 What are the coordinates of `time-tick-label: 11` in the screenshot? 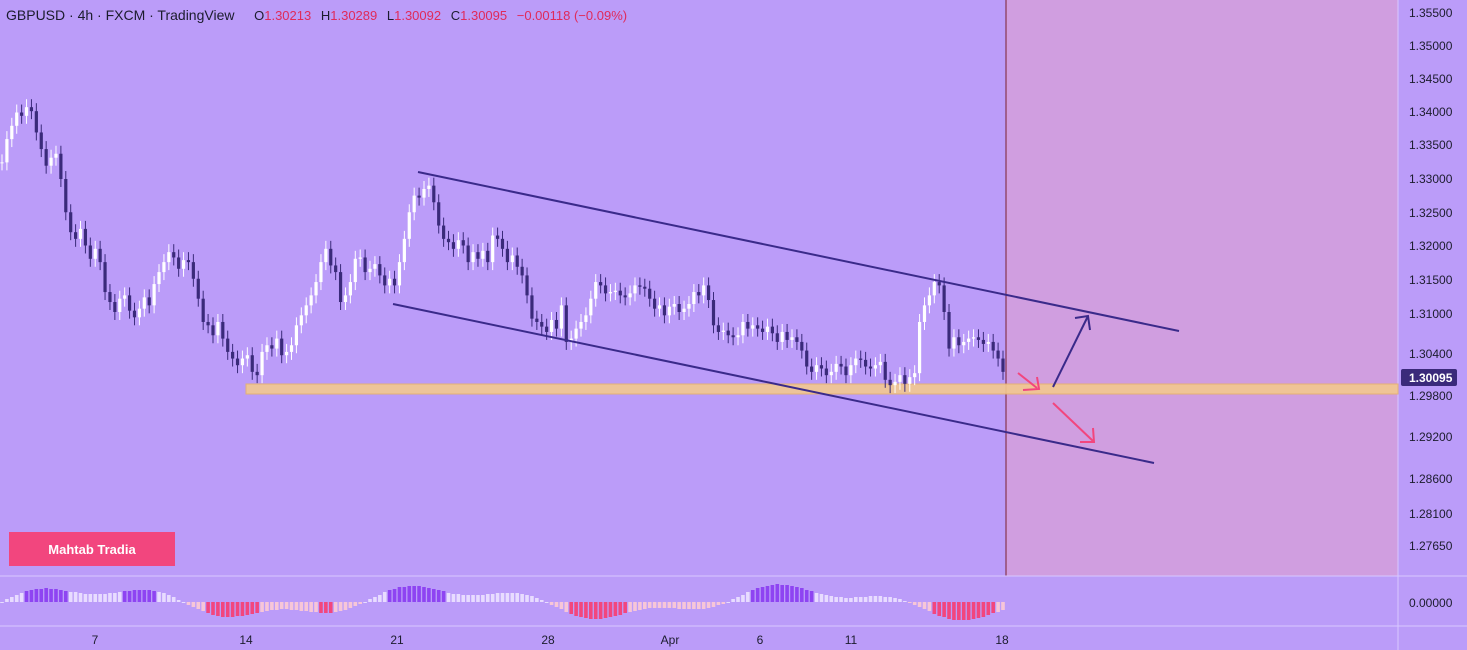 It's located at (851, 640).